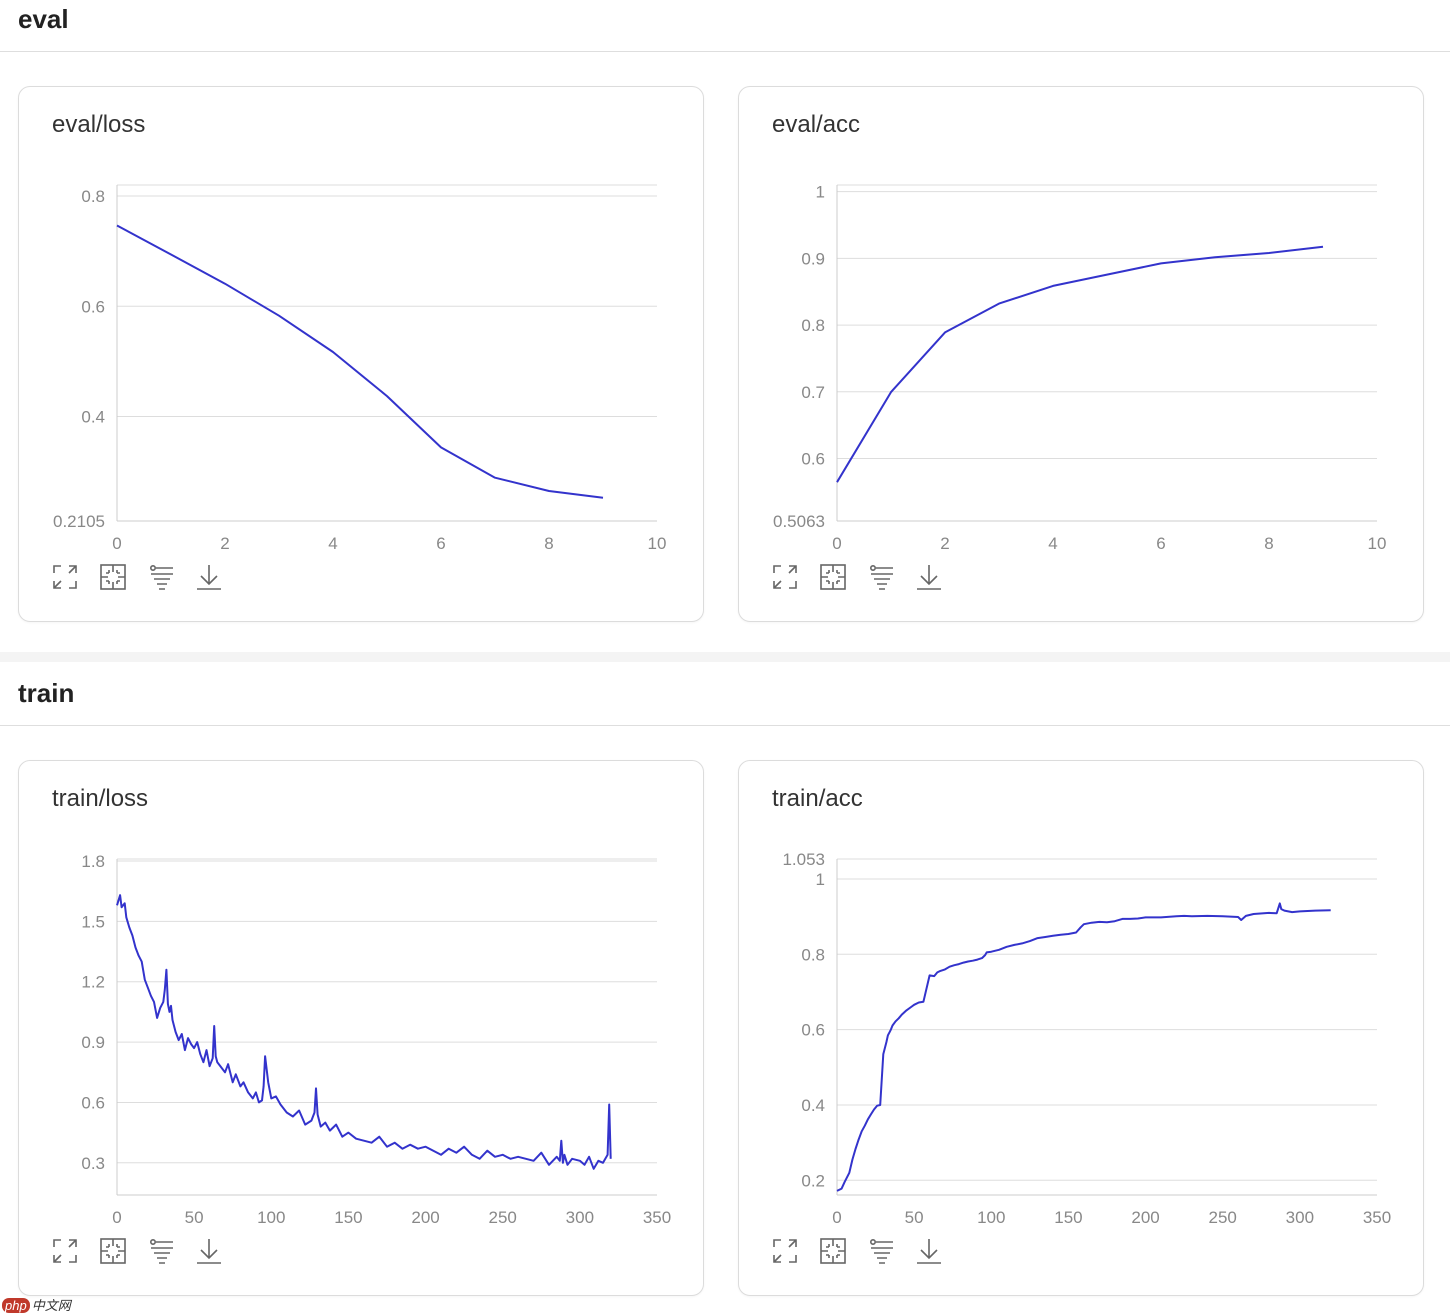 The image size is (1450, 1316). I want to click on y-tick-label: 1.2, so click(93, 982).